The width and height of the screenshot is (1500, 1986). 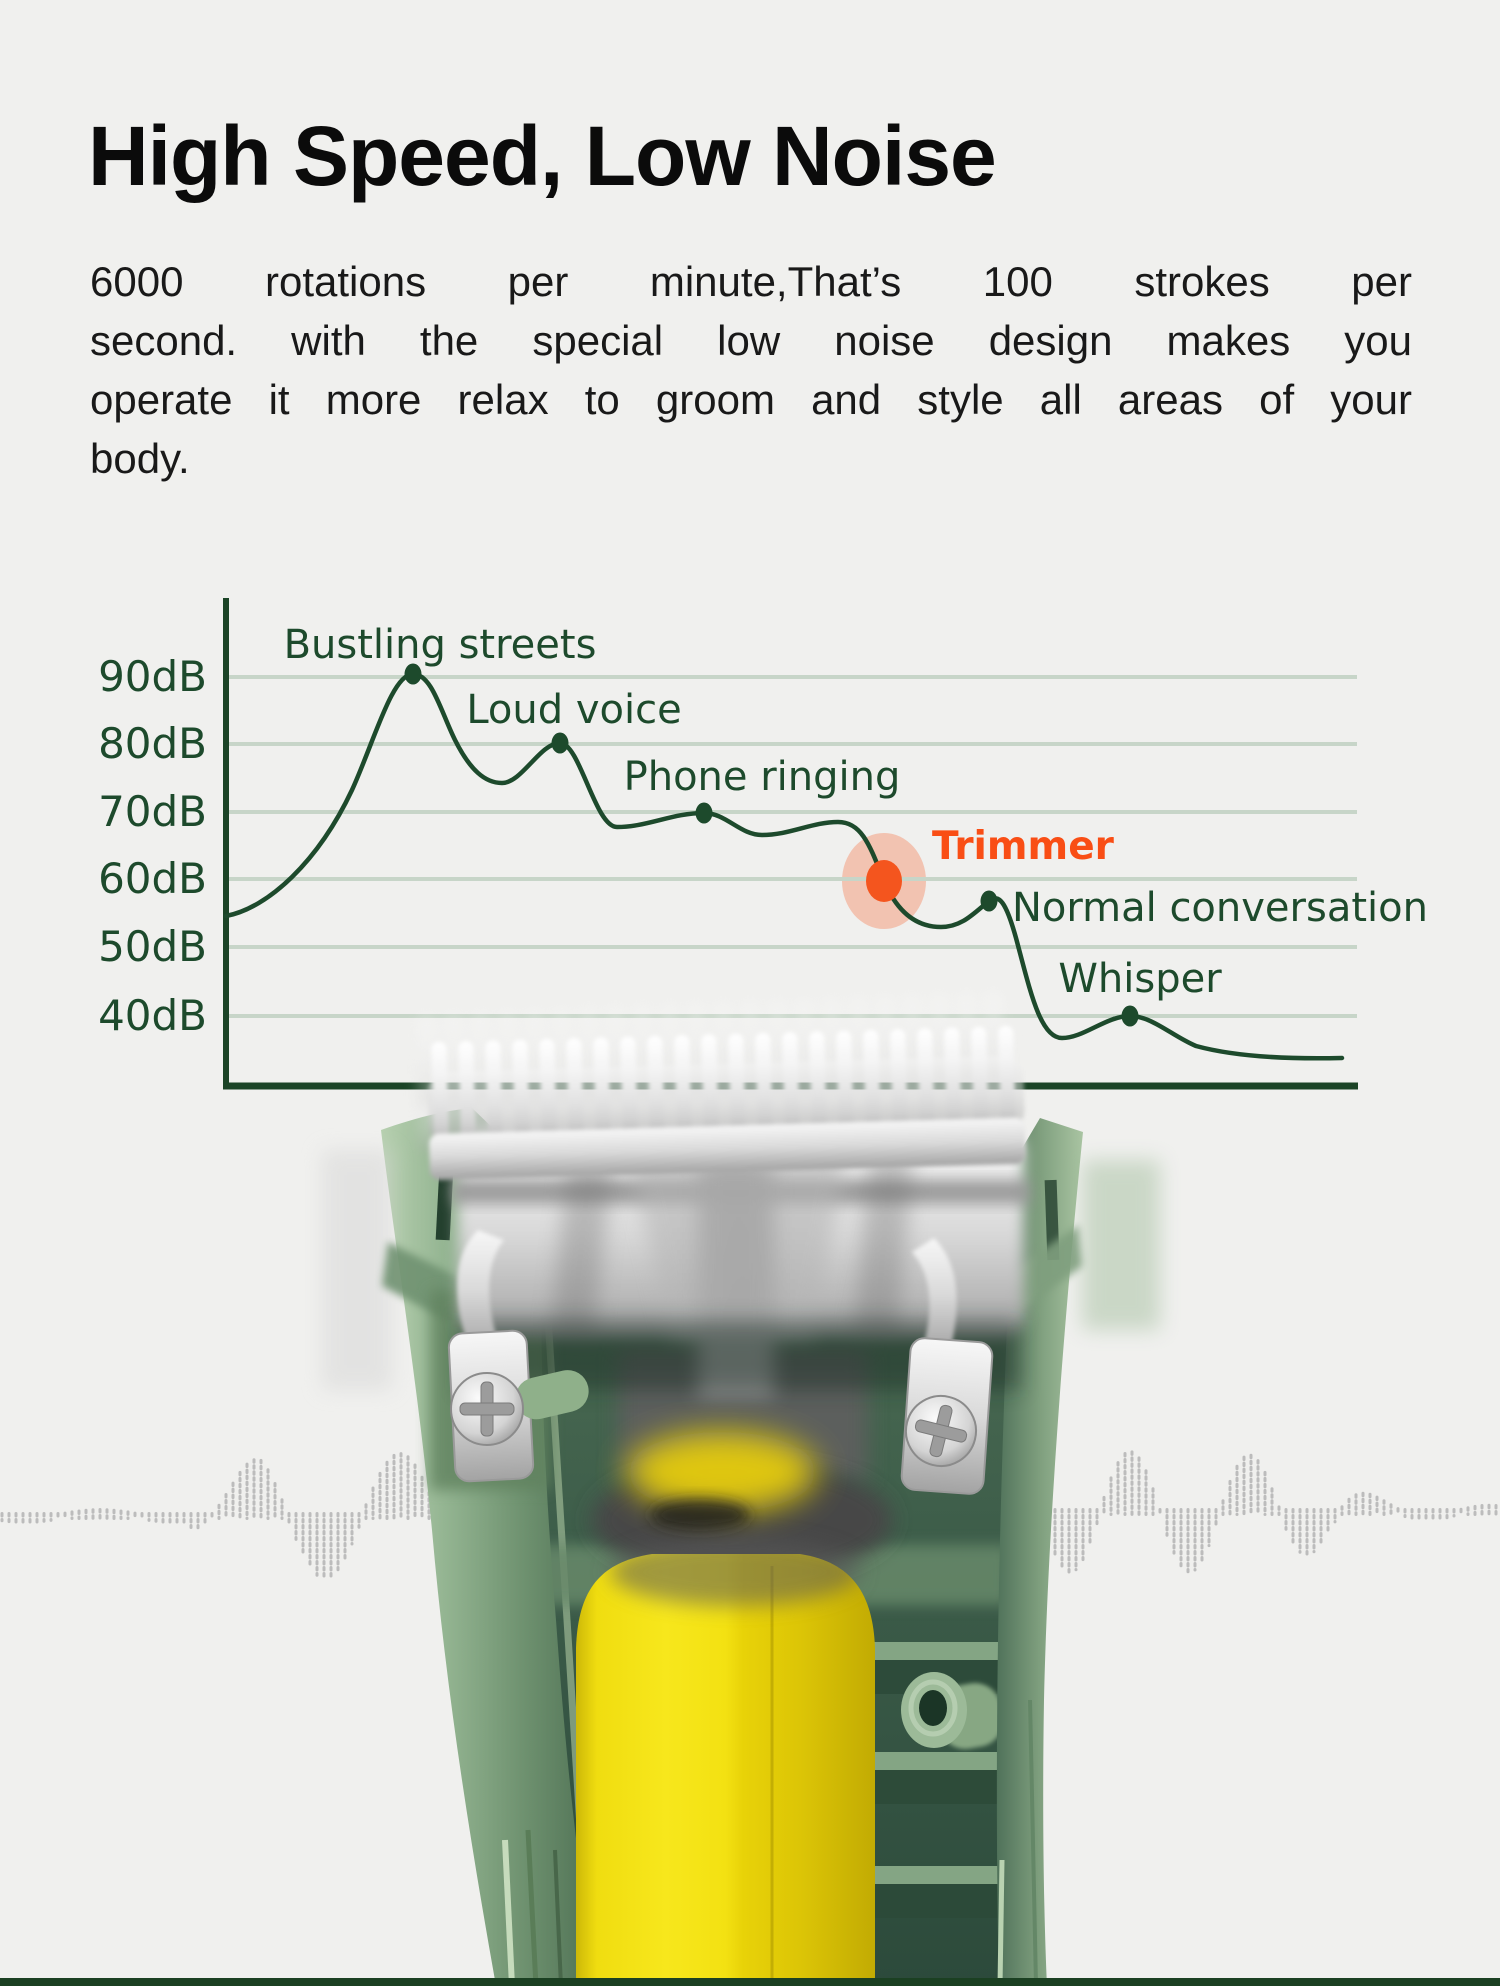 I want to click on page-title: High Speed, Low Noise, so click(x=542, y=156).